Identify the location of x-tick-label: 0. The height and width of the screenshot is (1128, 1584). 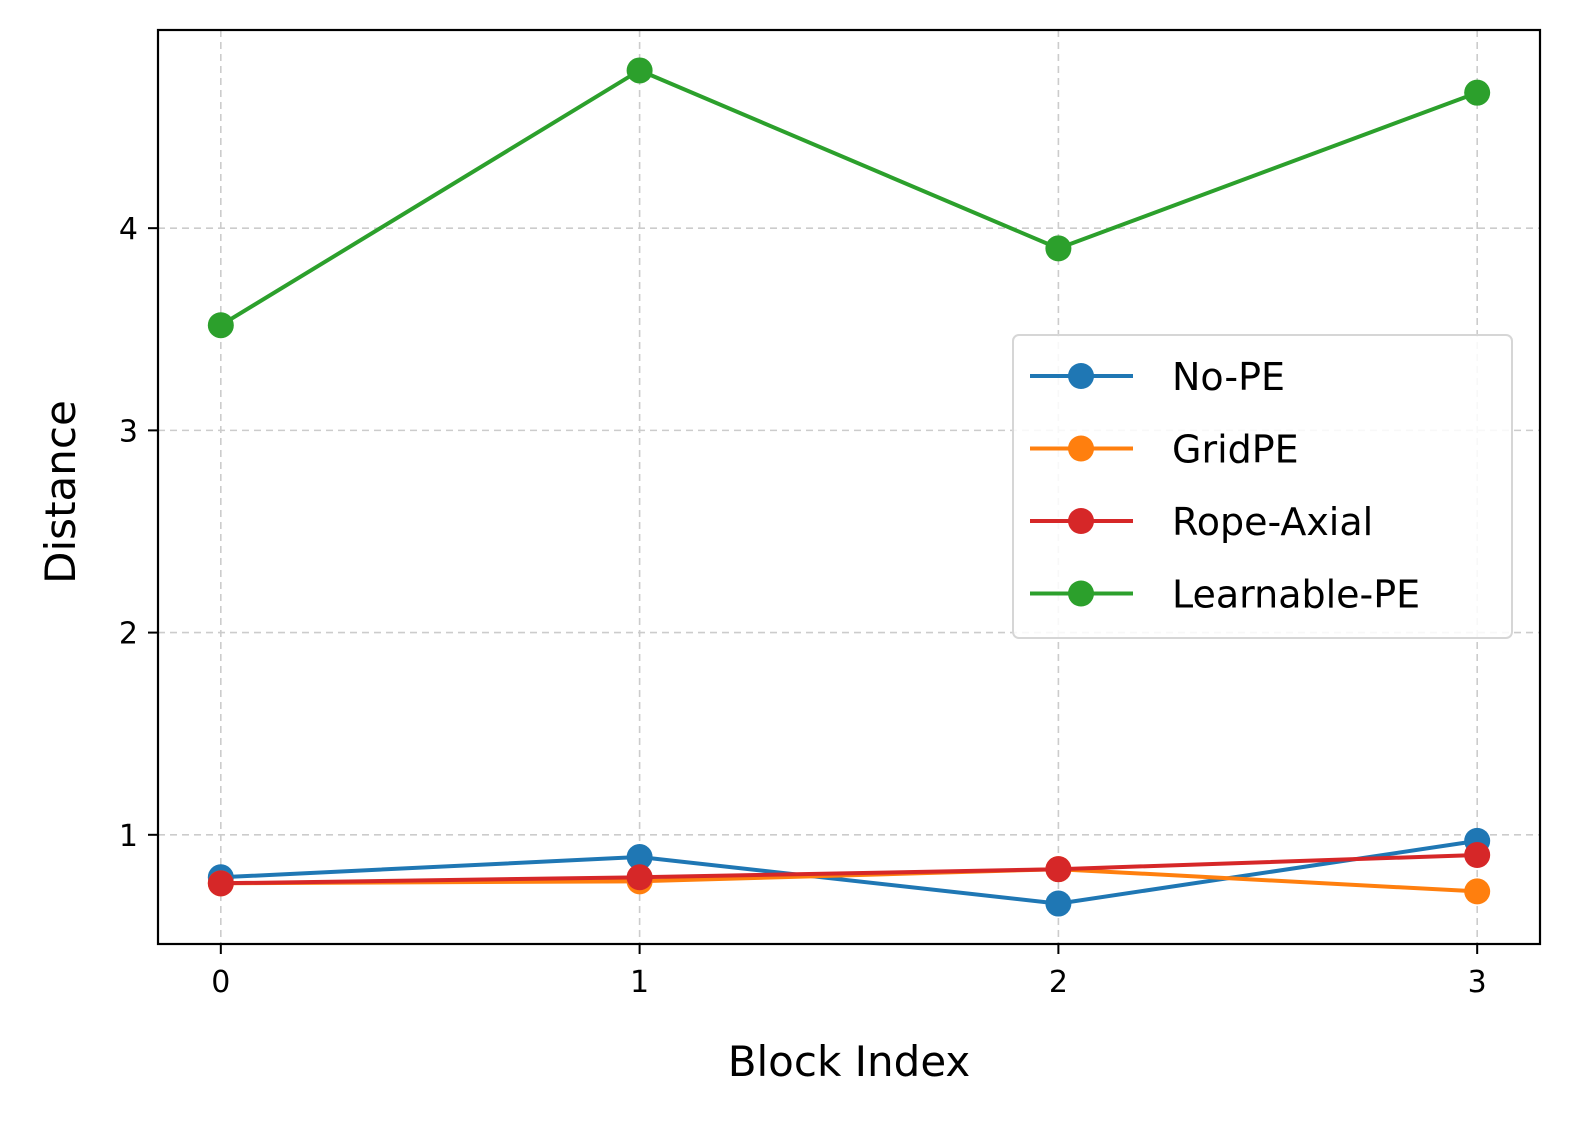
(220, 982).